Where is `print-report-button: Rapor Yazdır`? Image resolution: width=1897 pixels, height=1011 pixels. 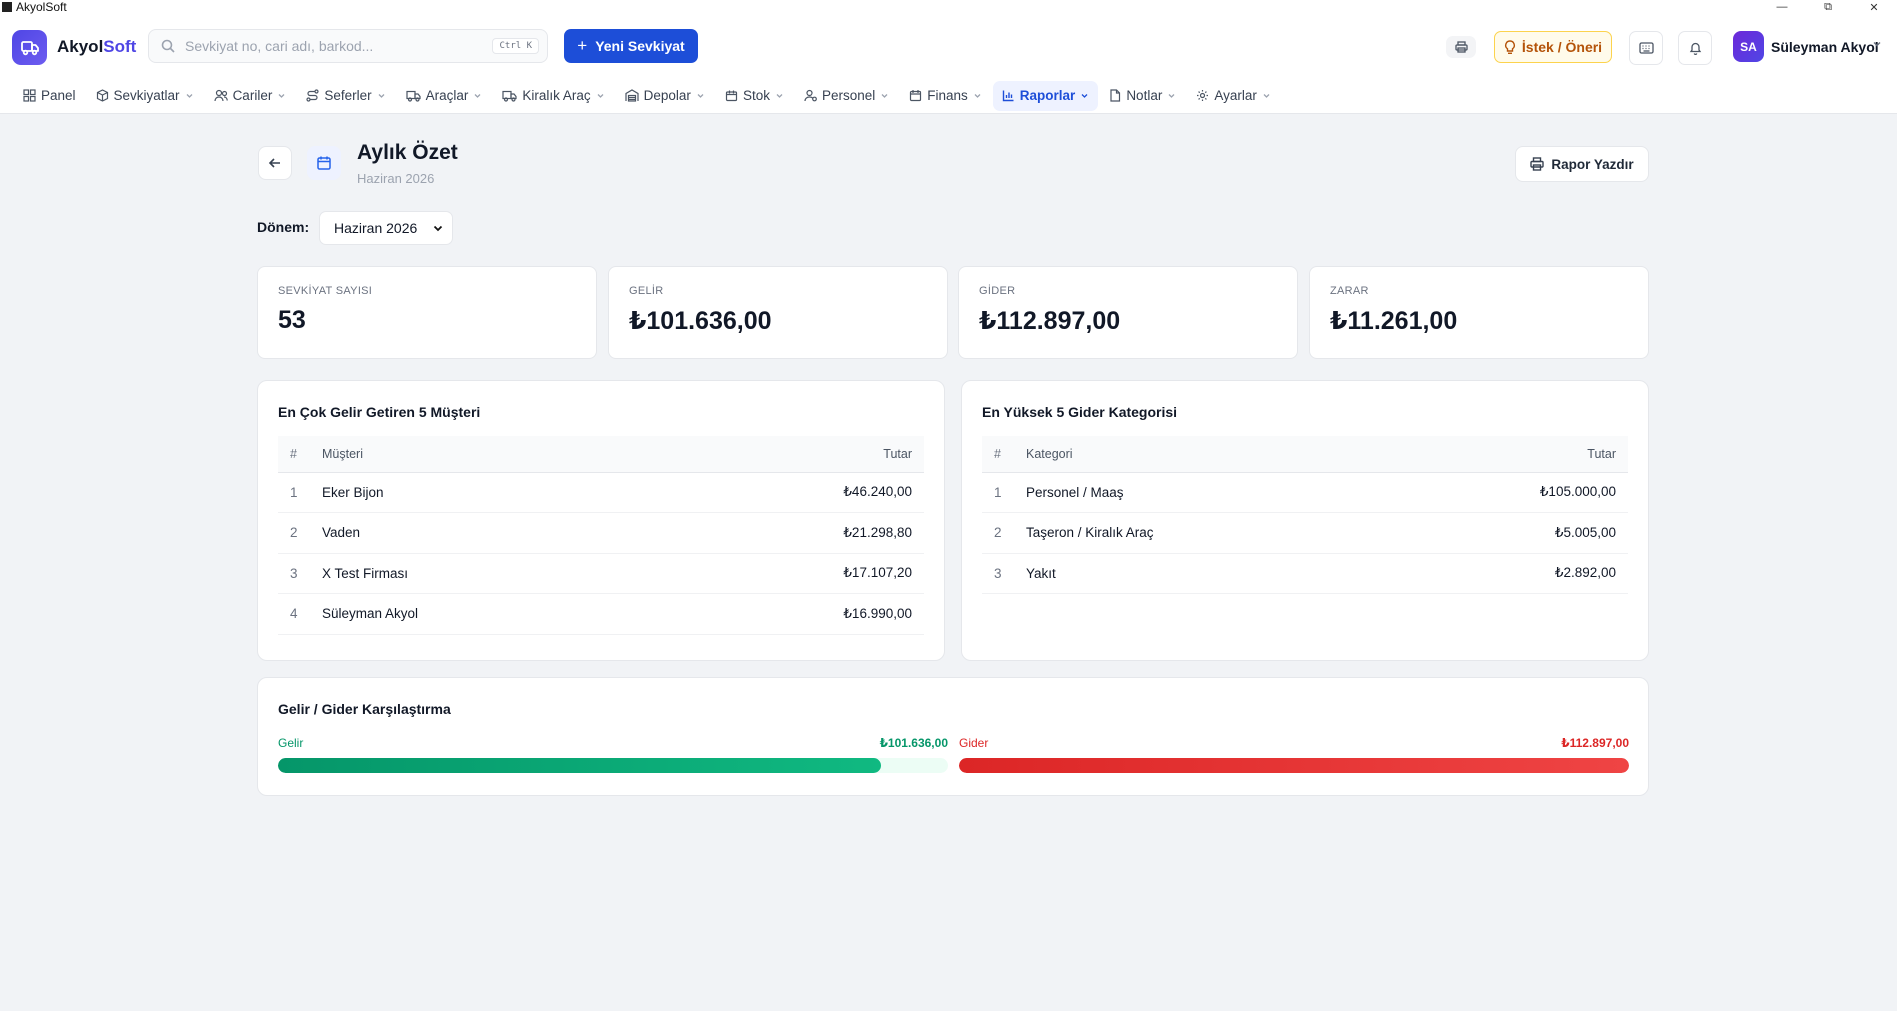
print-report-button: Rapor Yazdır is located at coordinates (1582, 164).